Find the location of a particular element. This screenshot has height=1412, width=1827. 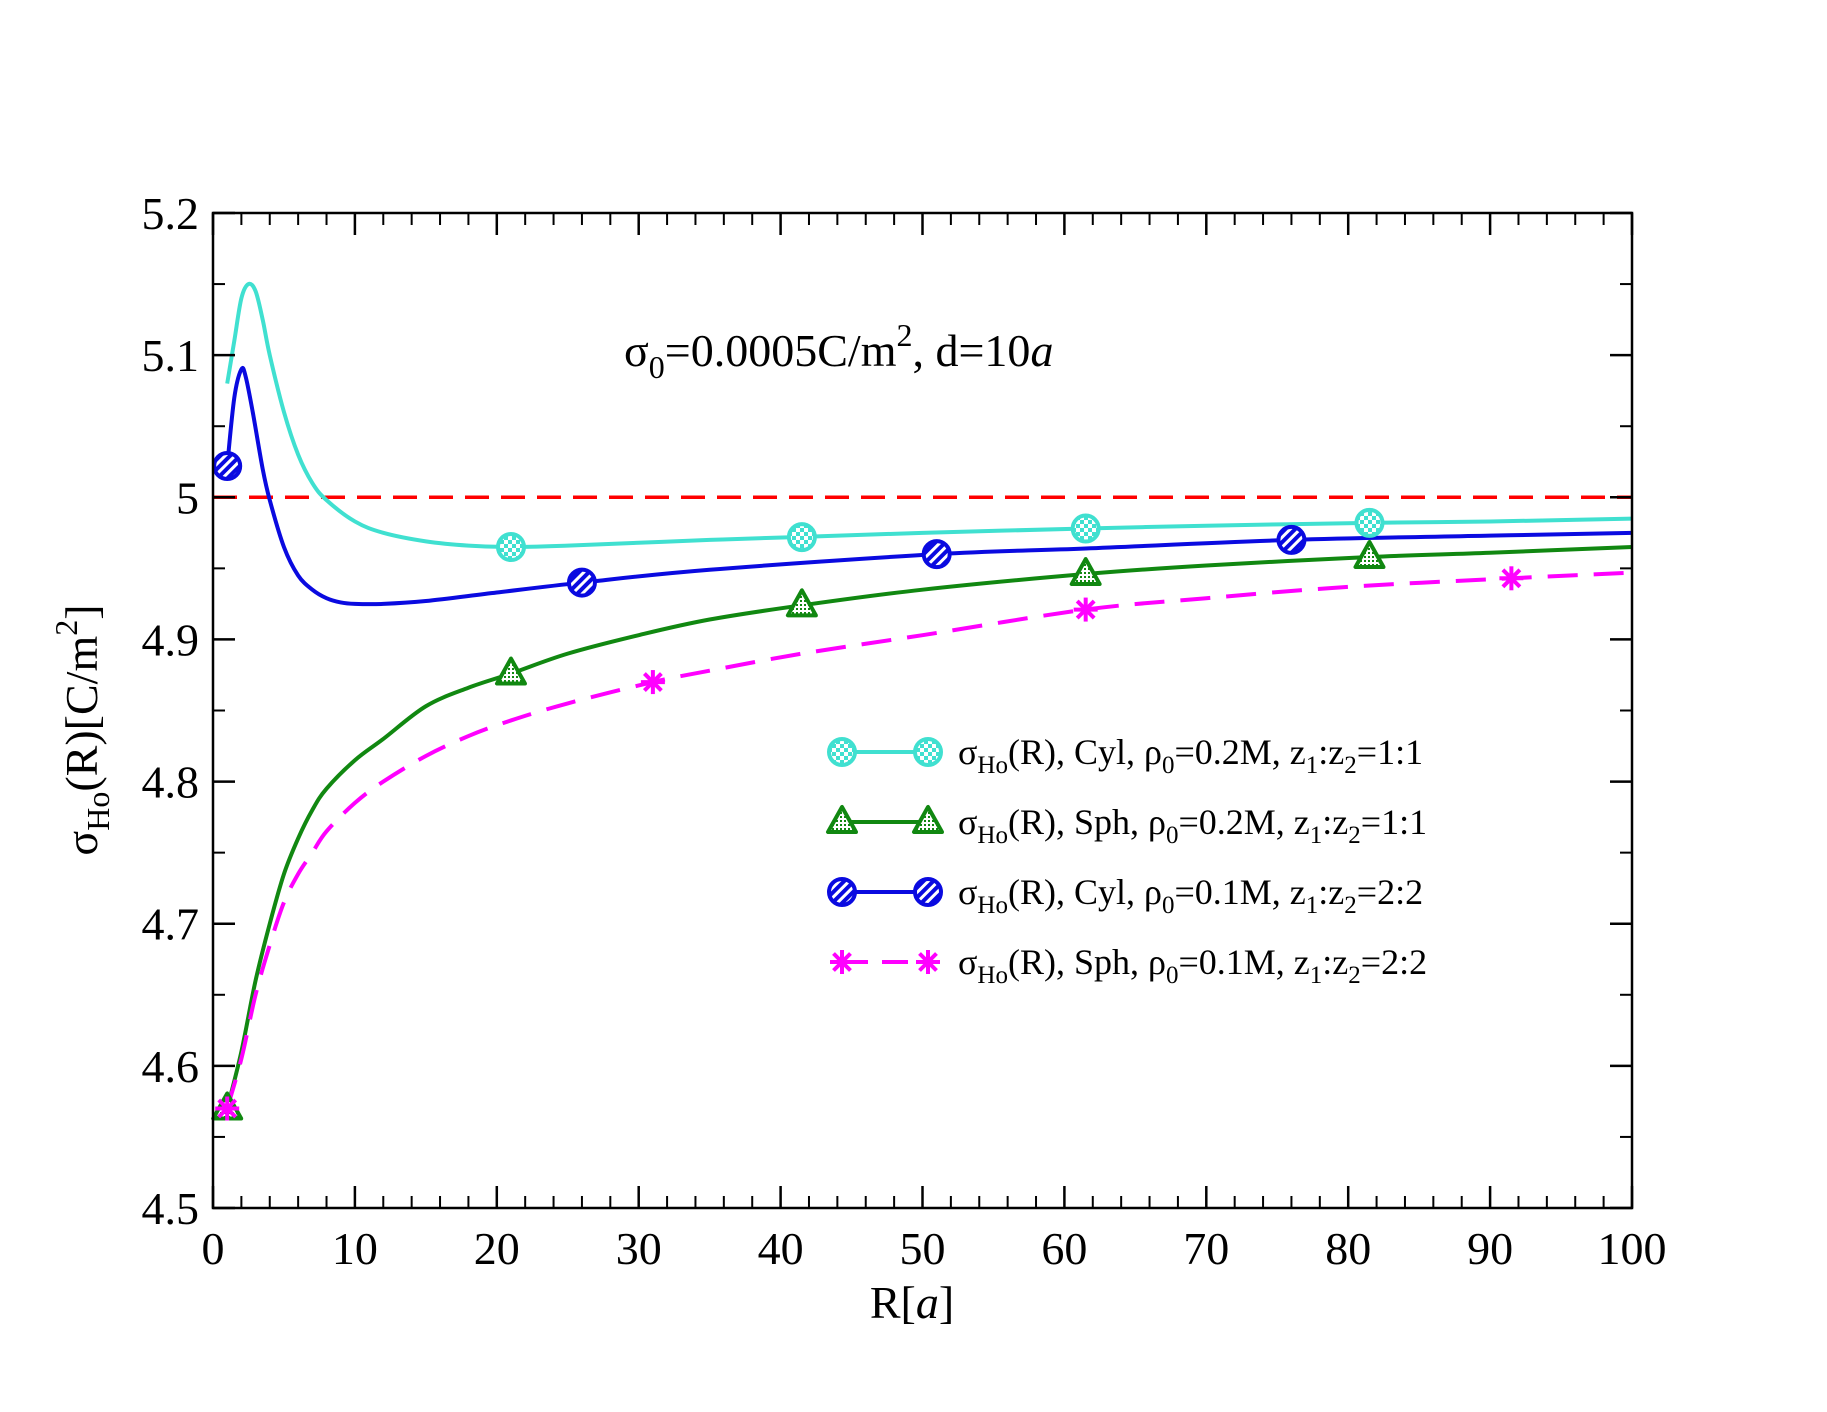

title-end: , d=10 is located at coordinates (971, 350).